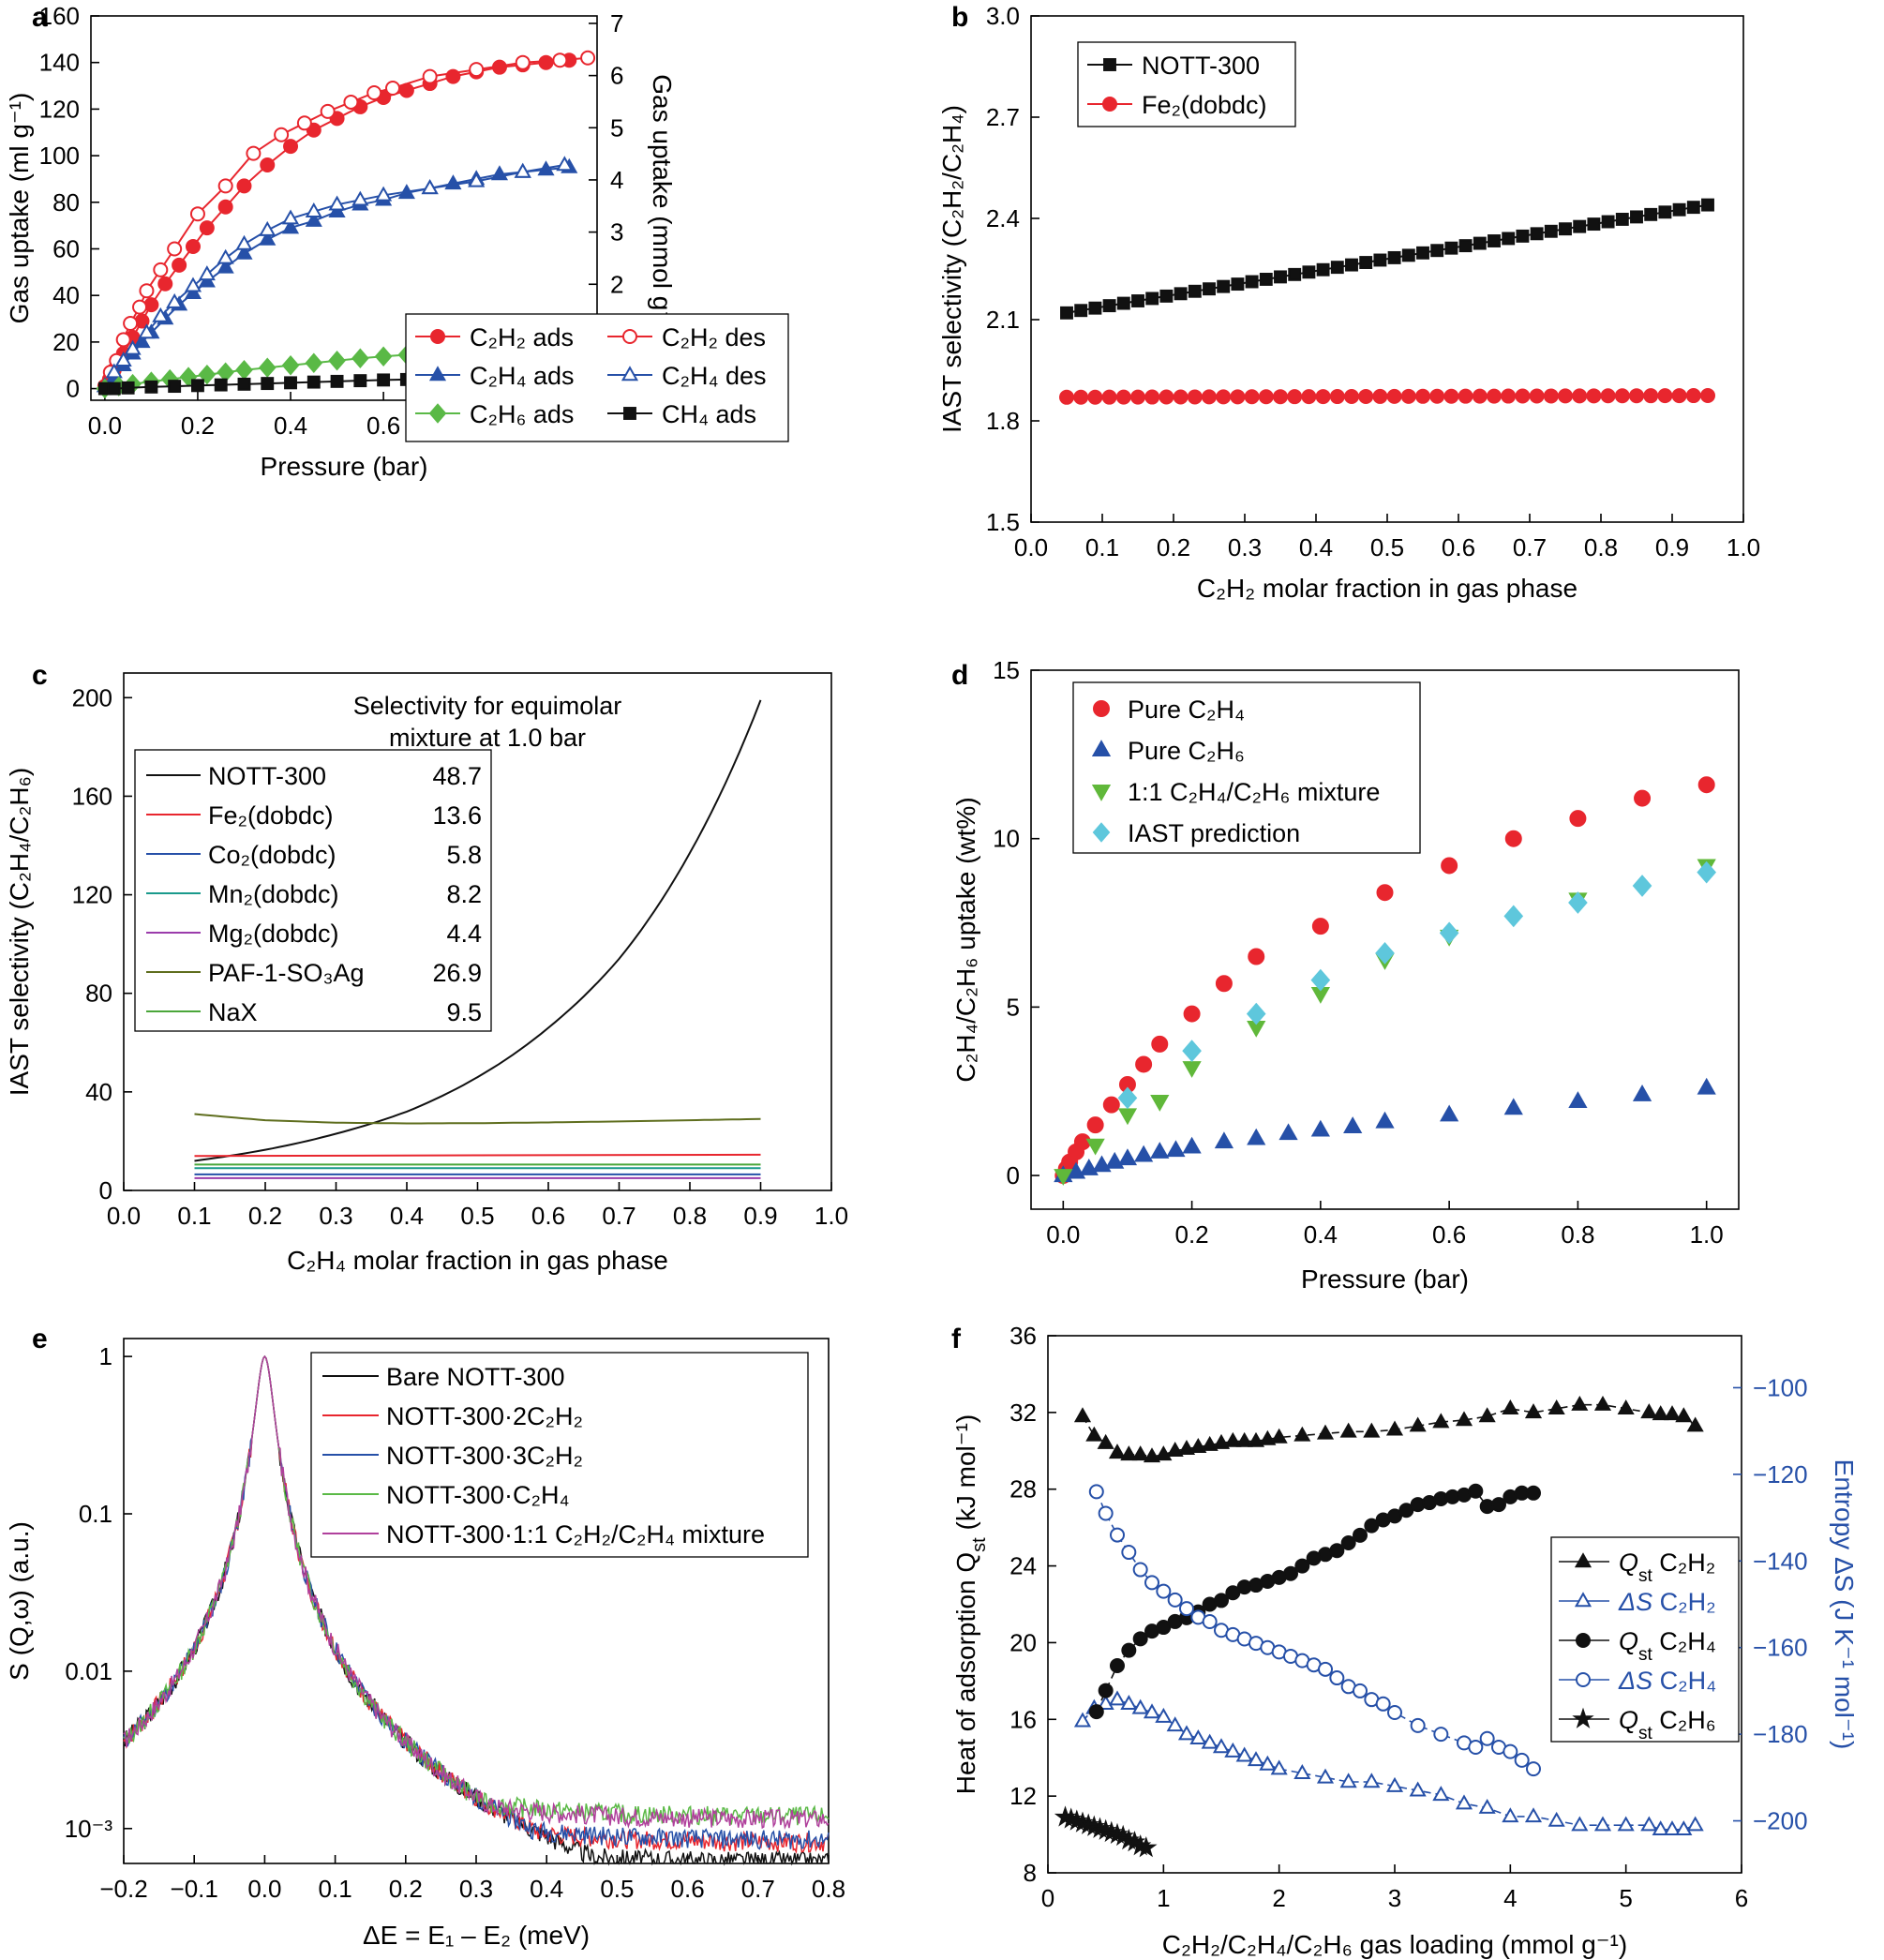 The image size is (1884, 1960). What do you see at coordinates (1187, 751) in the screenshot?
I see `legend-label: Pure C₂H₆` at bounding box center [1187, 751].